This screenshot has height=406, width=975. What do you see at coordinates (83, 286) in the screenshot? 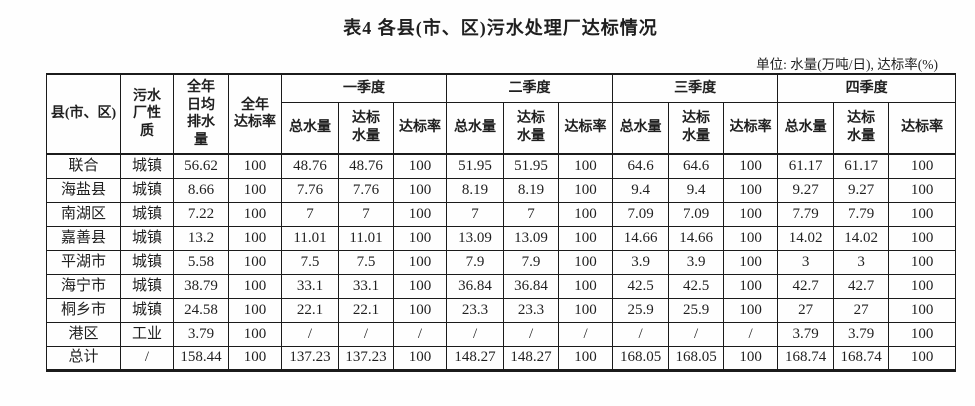
I see `county-cell: 海宁市` at bounding box center [83, 286].